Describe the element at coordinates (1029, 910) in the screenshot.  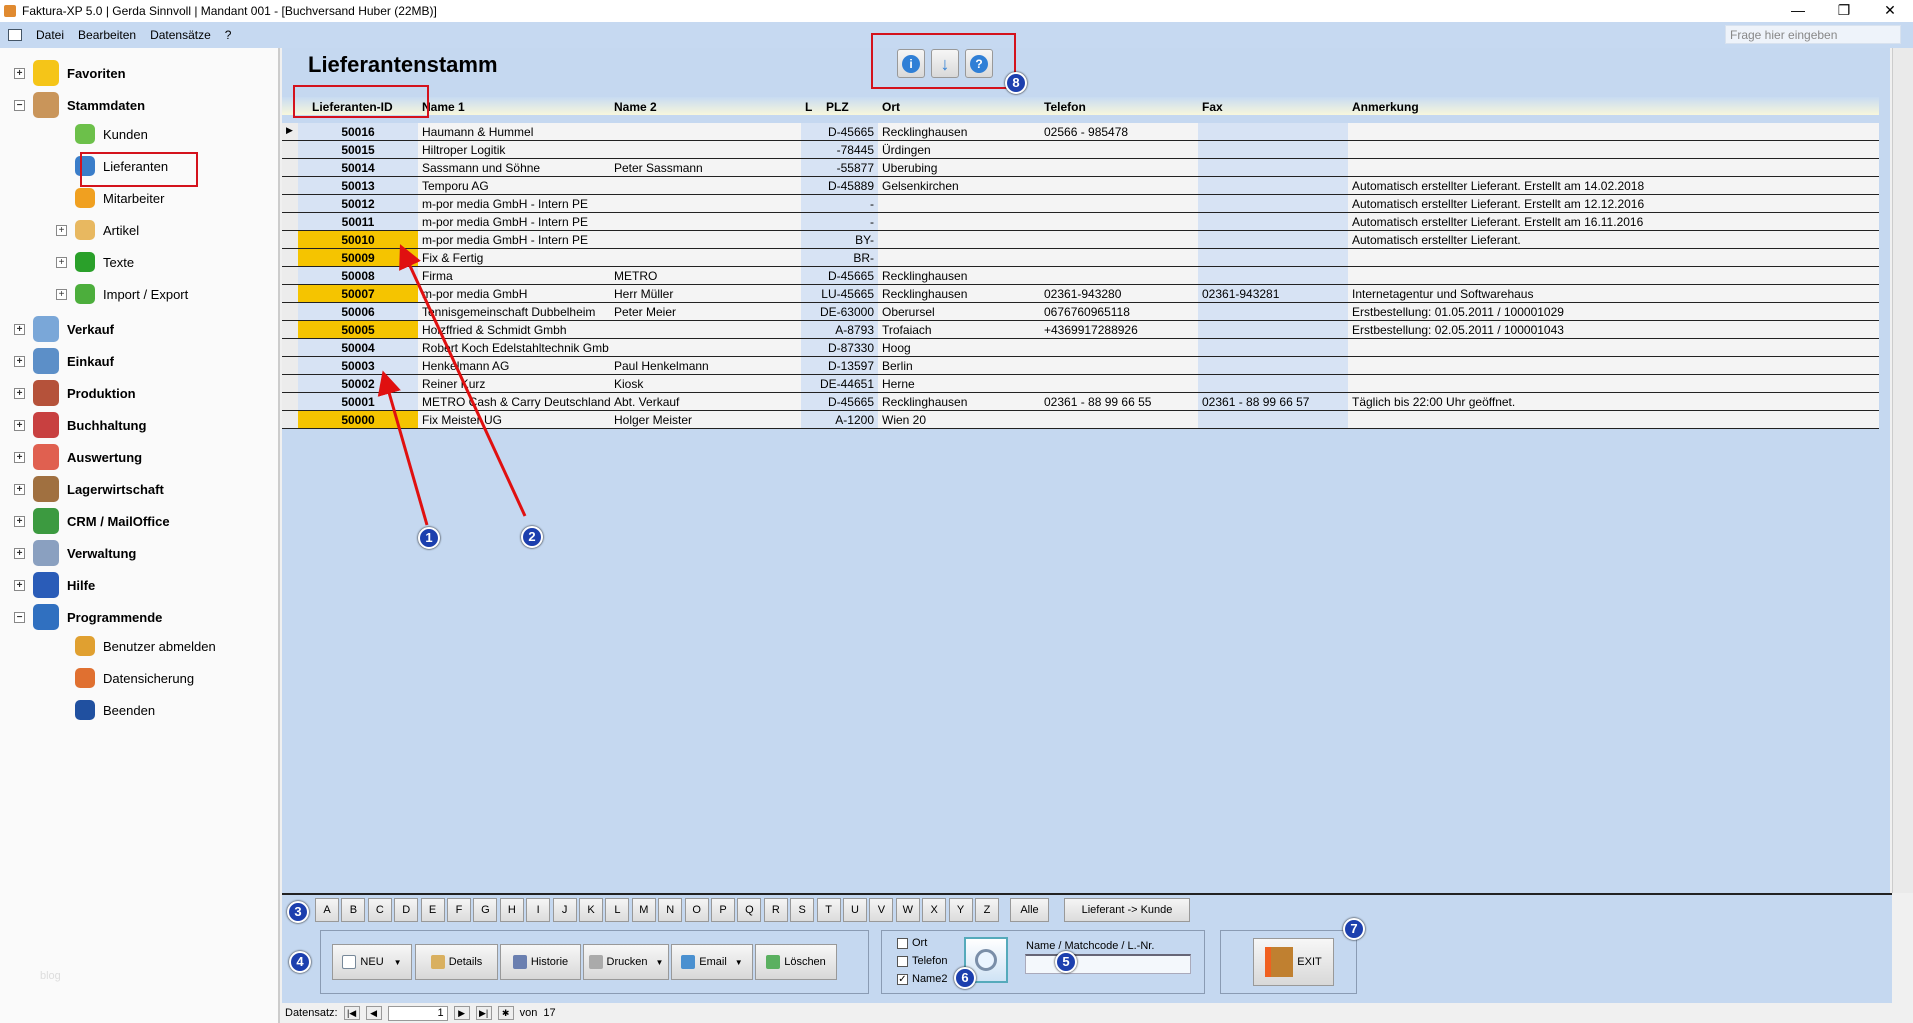
I see `filter-all-button: Alle` at that location.